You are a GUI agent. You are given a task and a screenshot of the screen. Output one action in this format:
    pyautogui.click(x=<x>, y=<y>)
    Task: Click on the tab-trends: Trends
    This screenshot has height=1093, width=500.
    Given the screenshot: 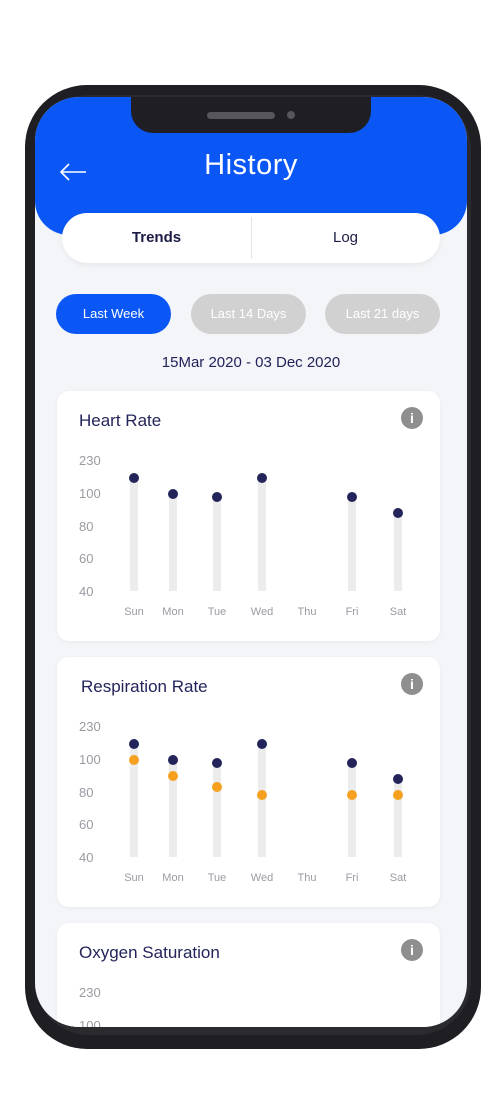 What is the action you would take?
    pyautogui.click(x=156, y=237)
    